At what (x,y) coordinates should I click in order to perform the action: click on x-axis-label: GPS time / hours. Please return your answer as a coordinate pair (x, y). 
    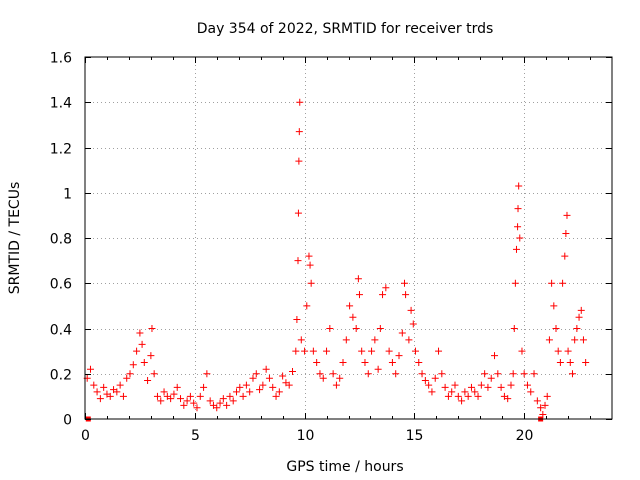
    Looking at the image, I should click on (344, 467).